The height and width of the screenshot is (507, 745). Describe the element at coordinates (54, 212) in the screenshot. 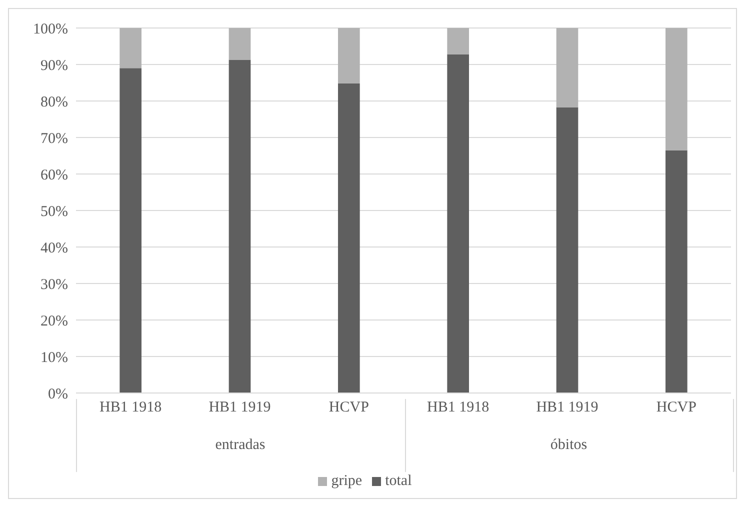

I see `y-tick-label: 50%` at that location.